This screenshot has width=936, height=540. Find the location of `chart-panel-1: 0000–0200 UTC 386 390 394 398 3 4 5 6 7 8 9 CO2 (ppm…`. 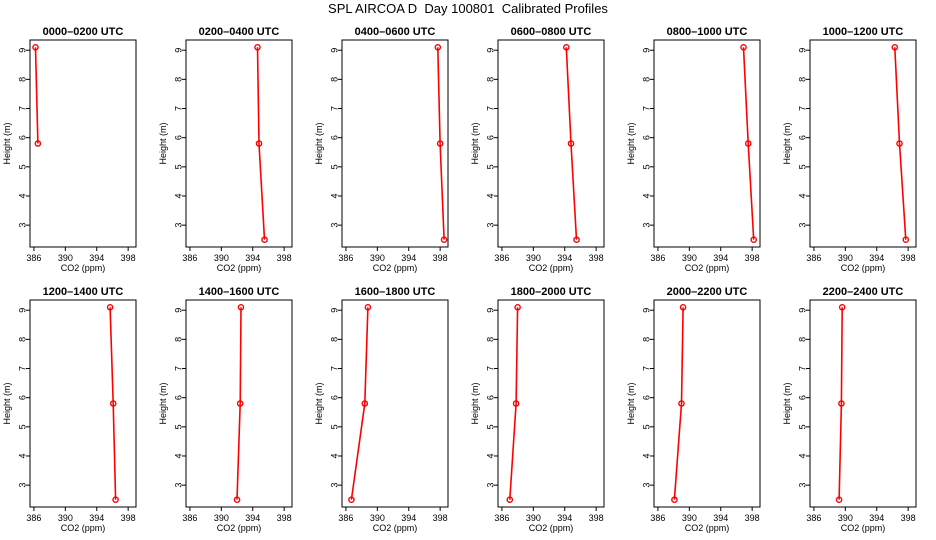

chart-panel-1: 0000–0200 UTC 386 390 394 398 3 4 5 6 7 8 9 CO2 (ppm… is located at coordinates (69, 149).